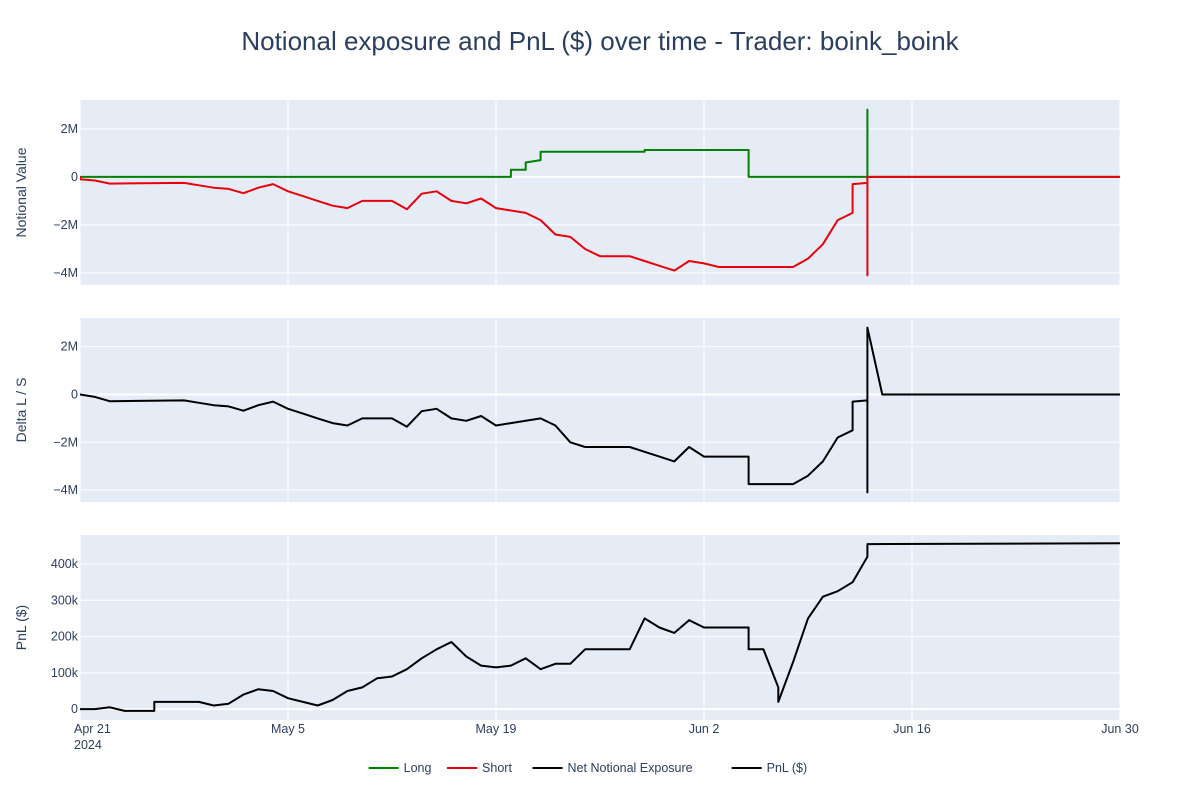  I want to click on y-tick-label: 400k, so click(65, 564).